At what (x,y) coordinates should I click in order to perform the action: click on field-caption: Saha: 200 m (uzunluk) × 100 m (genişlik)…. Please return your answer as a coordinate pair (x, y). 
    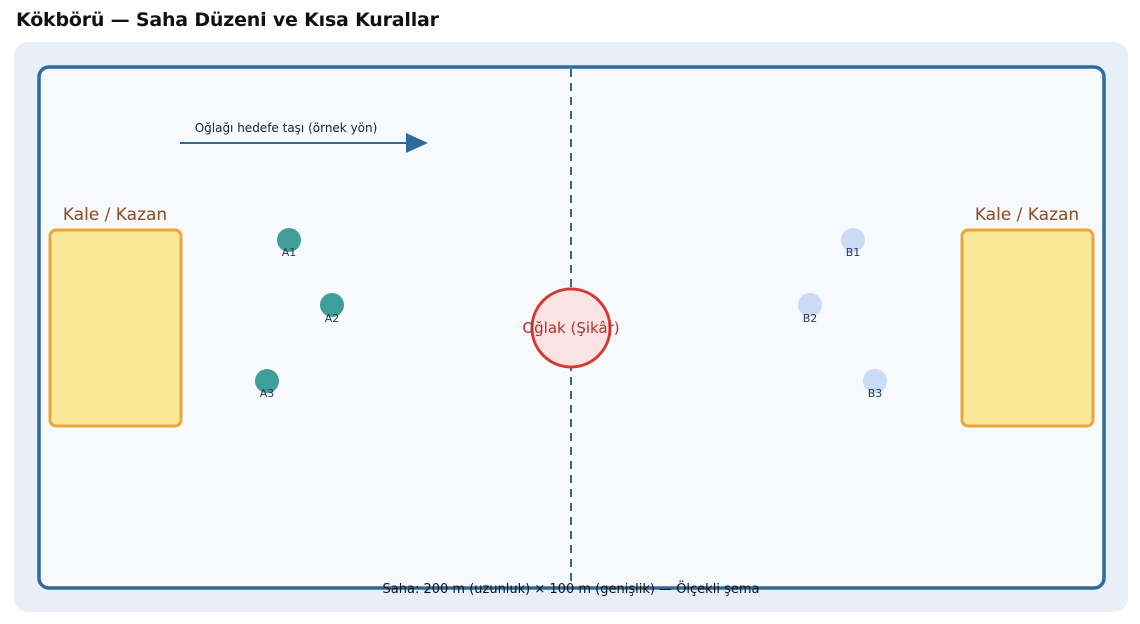
    Looking at the image, I should click on (571, 588).